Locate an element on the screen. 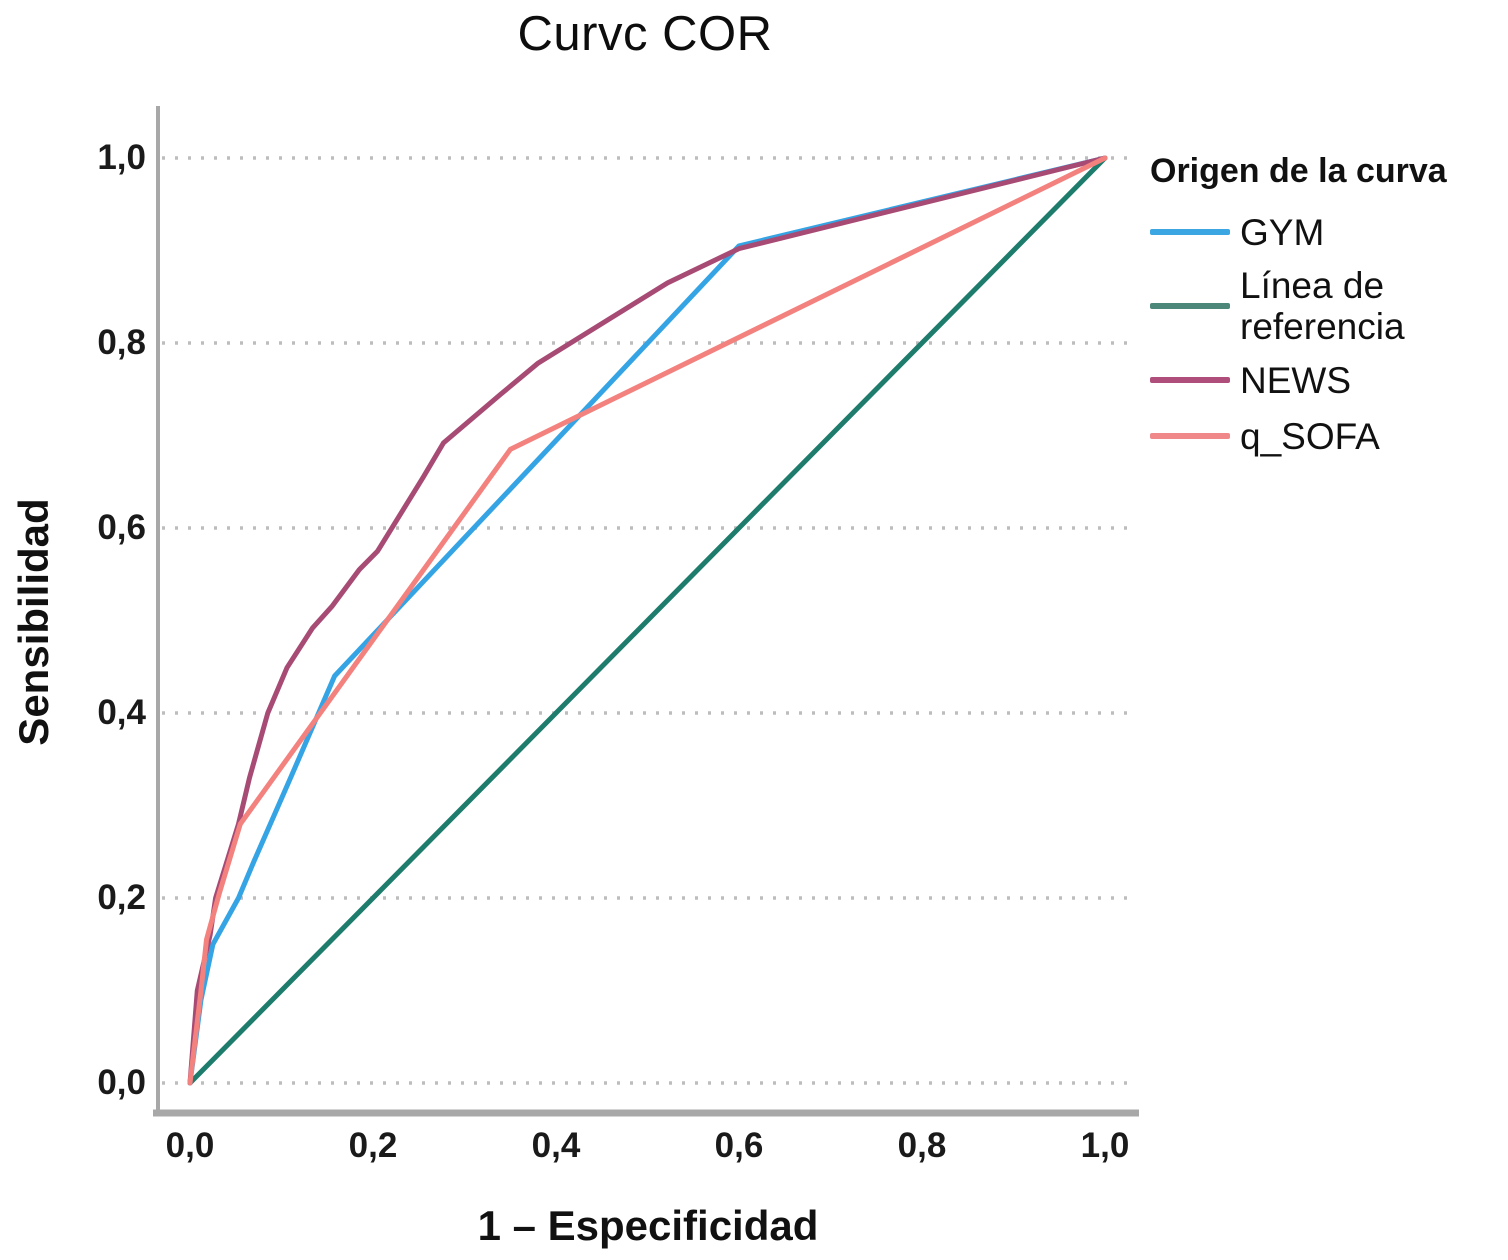 Image resolution: width=1508 pixels, height=1260 pixels. legend-item-news: NEWS is located at coordinates (1329, 380).